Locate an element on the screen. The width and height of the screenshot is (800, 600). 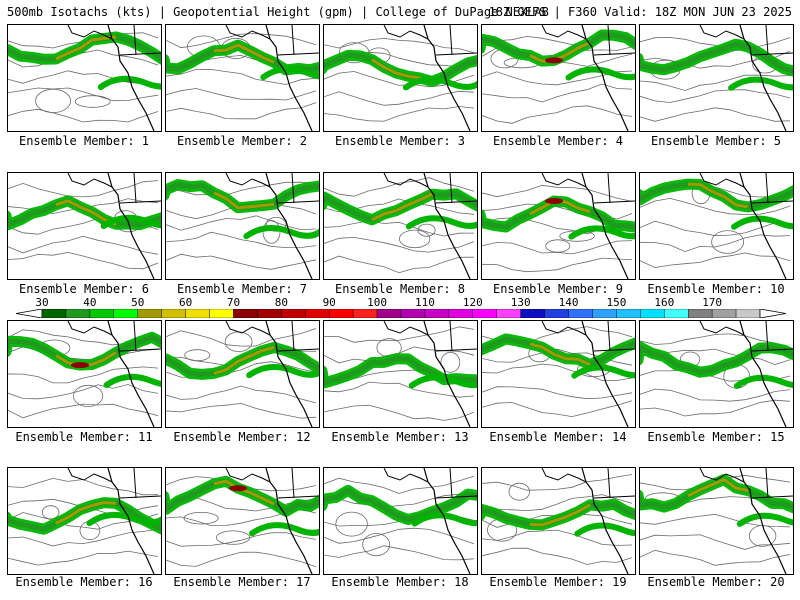
member-caption: Ensemble Member: 10 is located at coordinates (716, 289).